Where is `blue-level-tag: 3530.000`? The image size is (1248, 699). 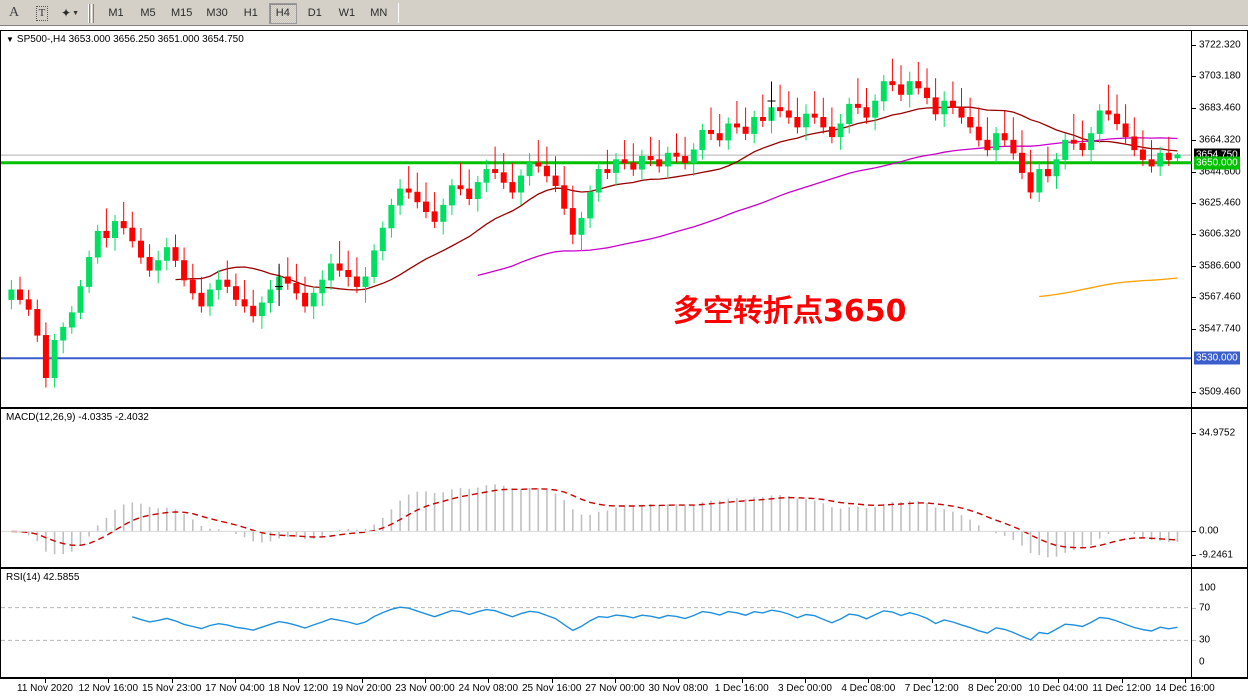 blue-level-tag: 3530.000 is located at coordinates (1217, 358).